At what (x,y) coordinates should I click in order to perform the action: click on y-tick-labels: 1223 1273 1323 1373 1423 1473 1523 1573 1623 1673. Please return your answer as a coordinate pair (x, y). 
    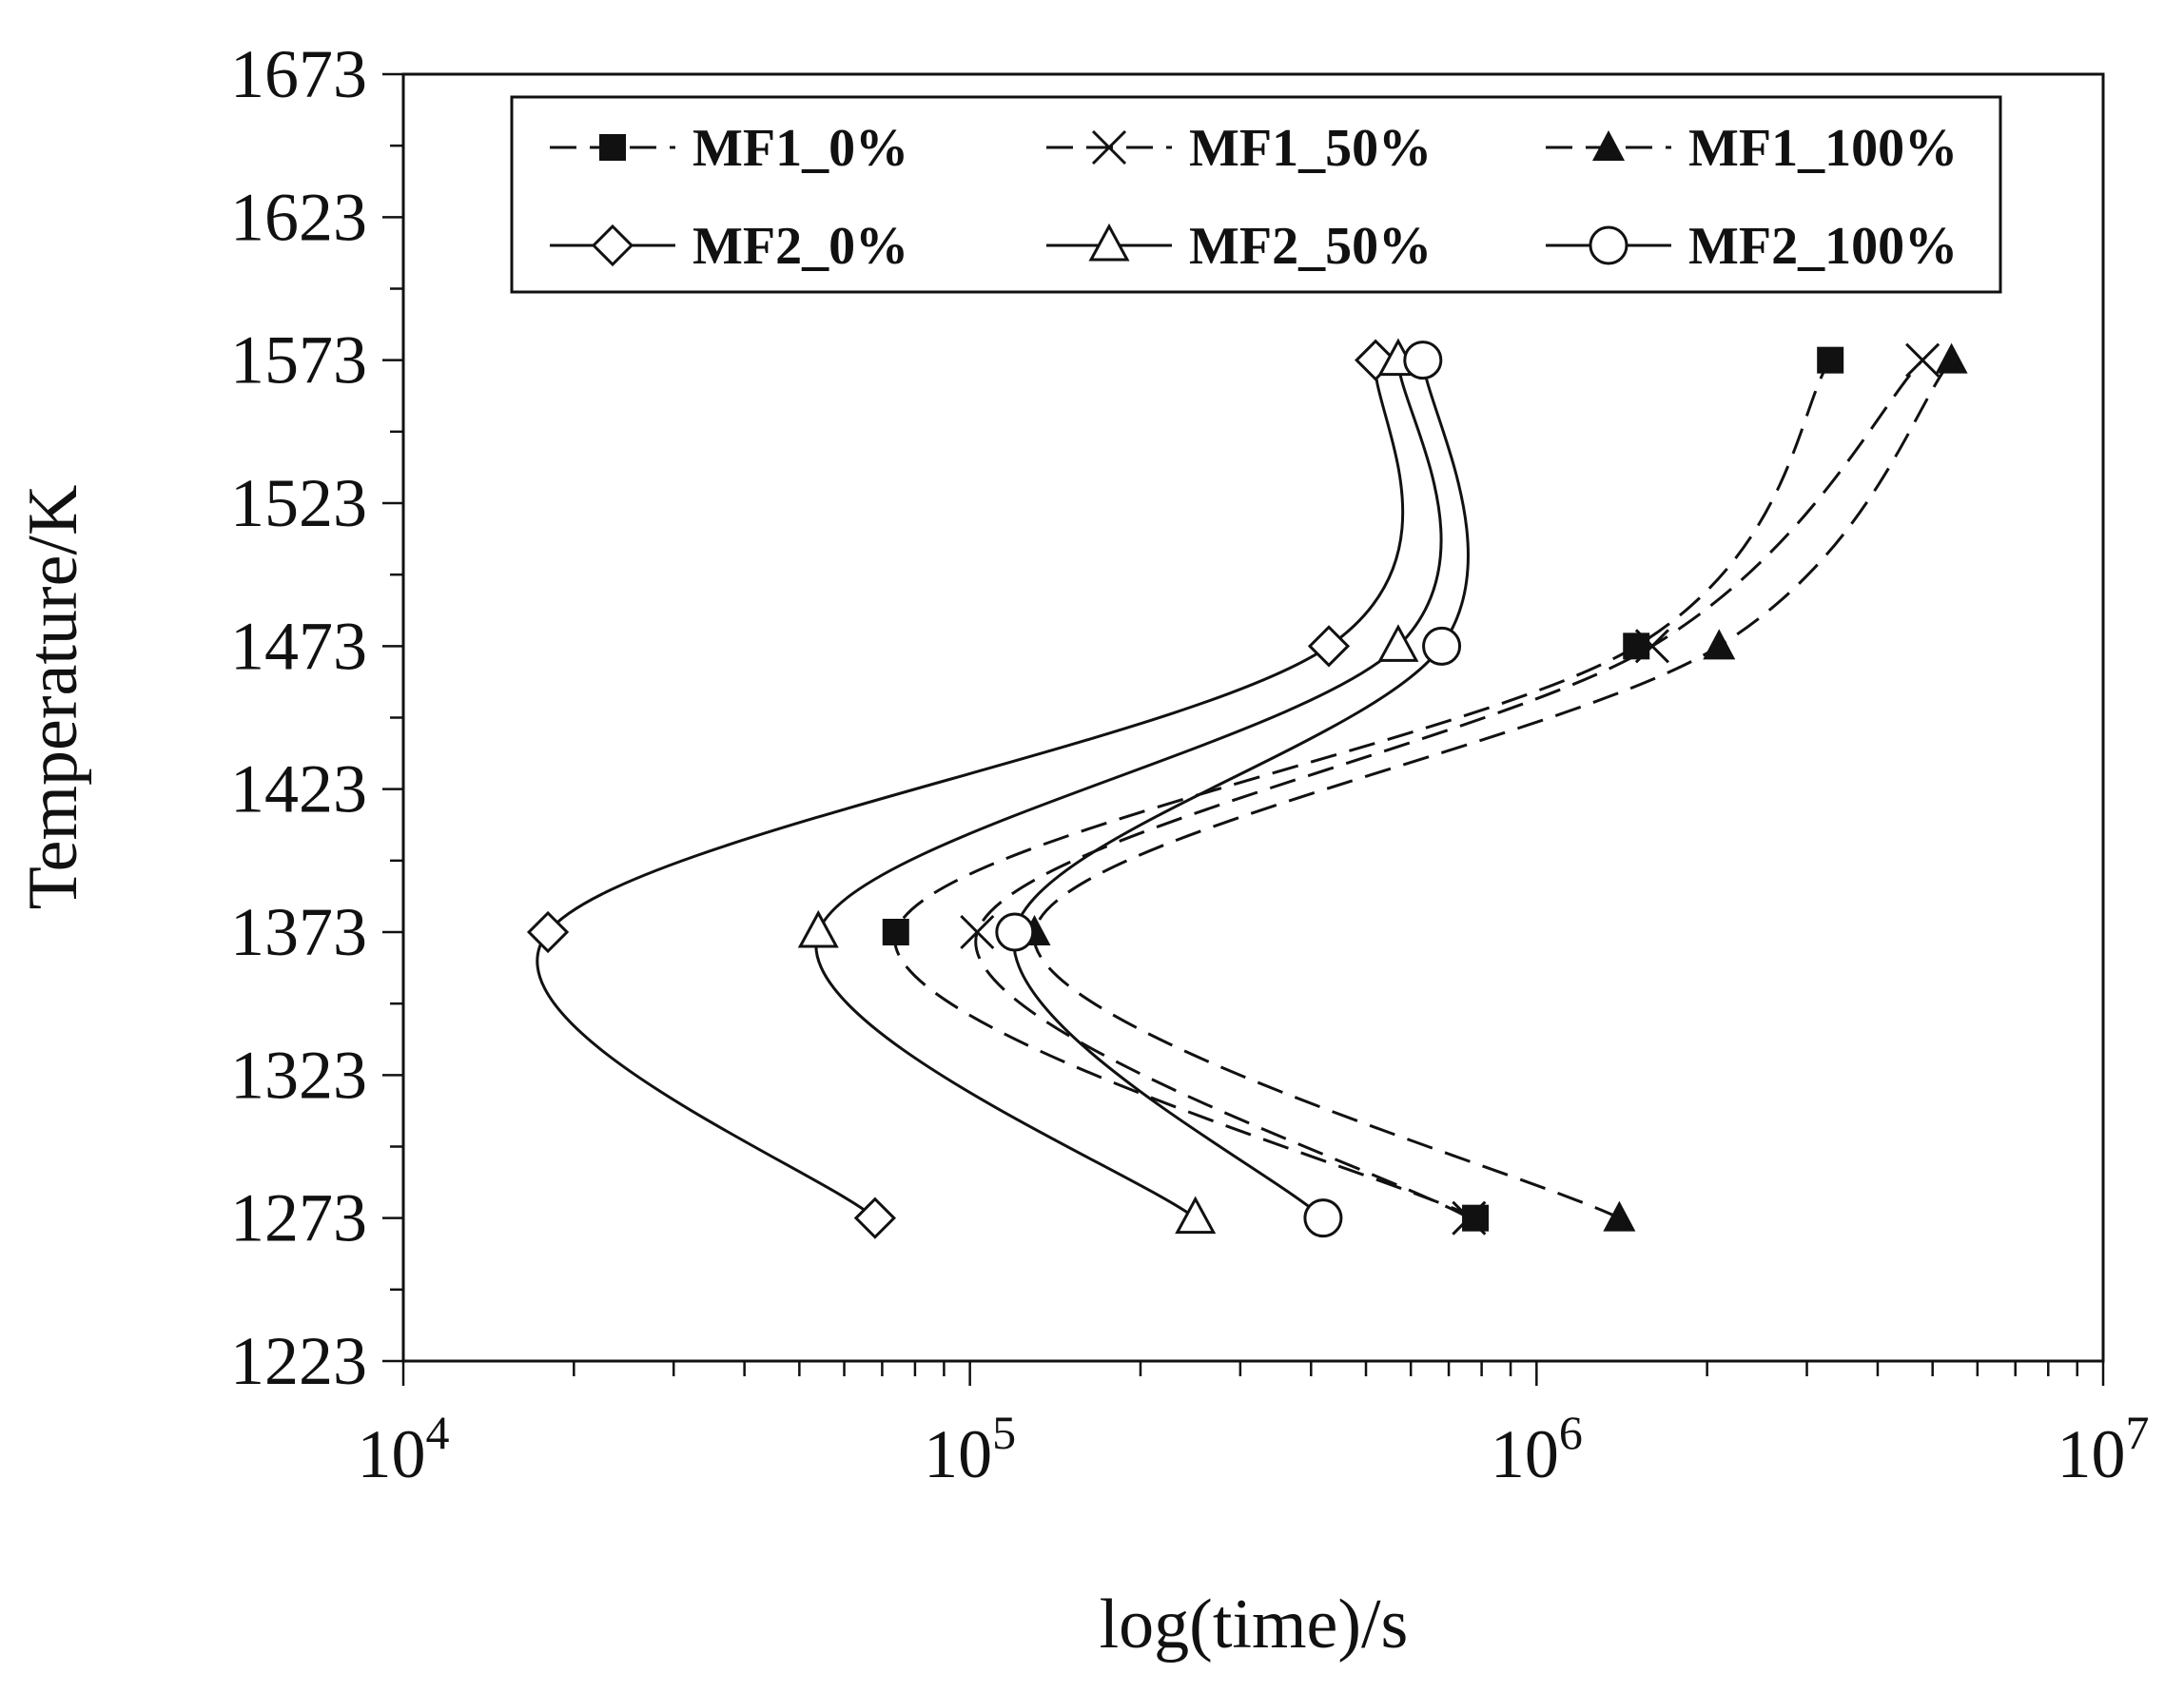
    Looking at the image, I should click on (298, 717).